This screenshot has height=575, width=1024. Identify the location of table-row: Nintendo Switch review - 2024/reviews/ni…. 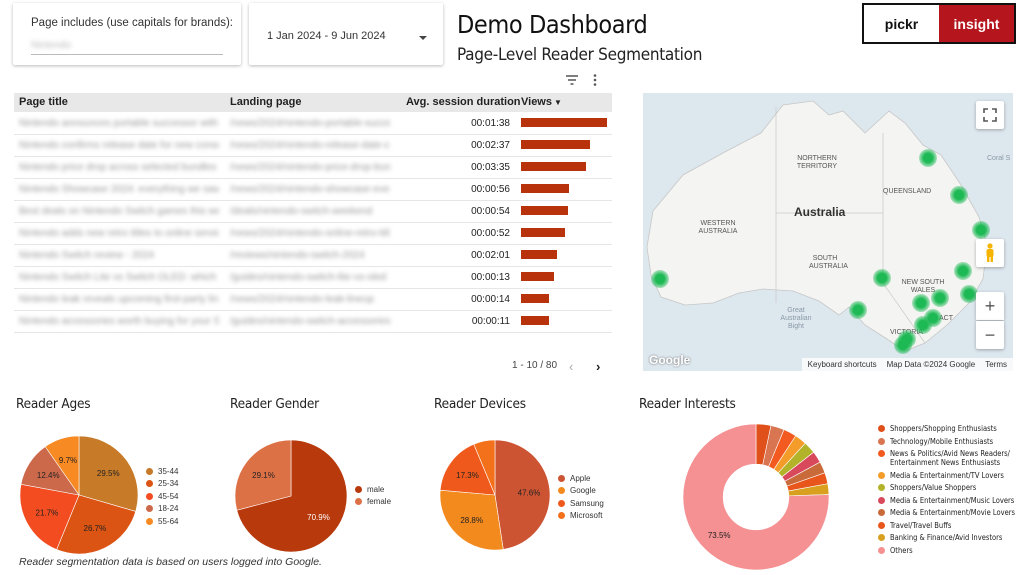
(313, 255).